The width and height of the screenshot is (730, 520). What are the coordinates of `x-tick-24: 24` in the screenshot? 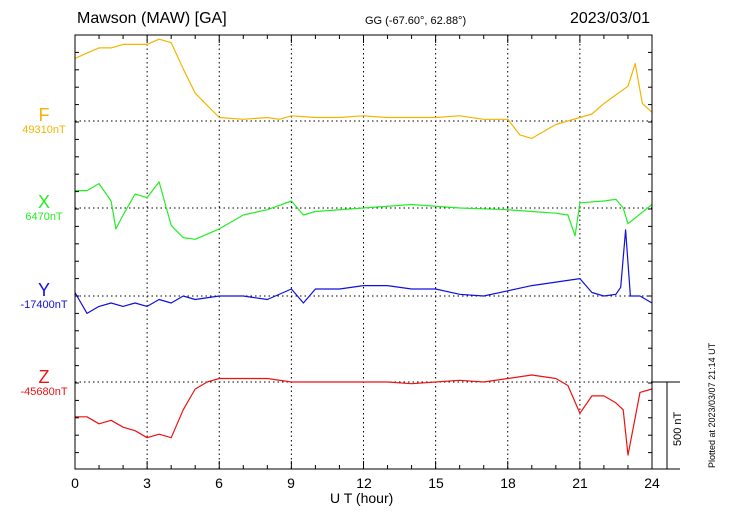 It's located at (652, 483).